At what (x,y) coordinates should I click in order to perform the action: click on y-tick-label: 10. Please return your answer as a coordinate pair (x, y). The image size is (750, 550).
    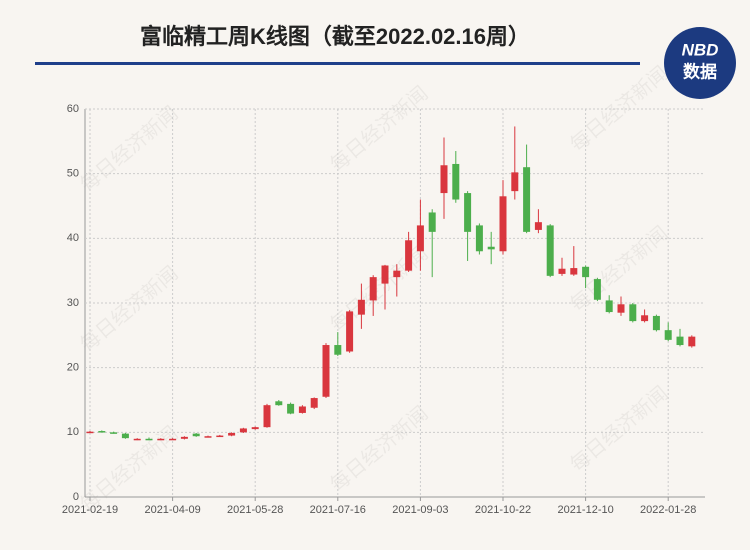
    Looking at the image, I should click on (73, 432).